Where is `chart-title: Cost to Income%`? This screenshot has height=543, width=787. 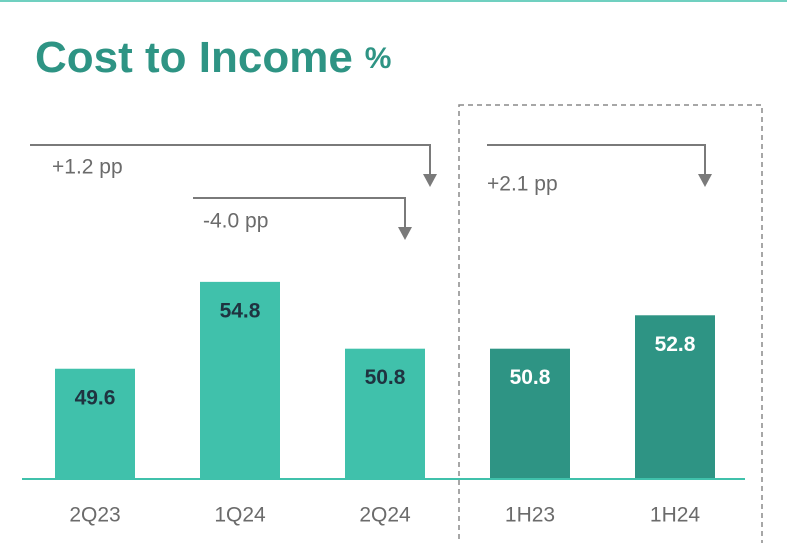 chart-title: Cost to Income% is located at coordinates (213, 57).